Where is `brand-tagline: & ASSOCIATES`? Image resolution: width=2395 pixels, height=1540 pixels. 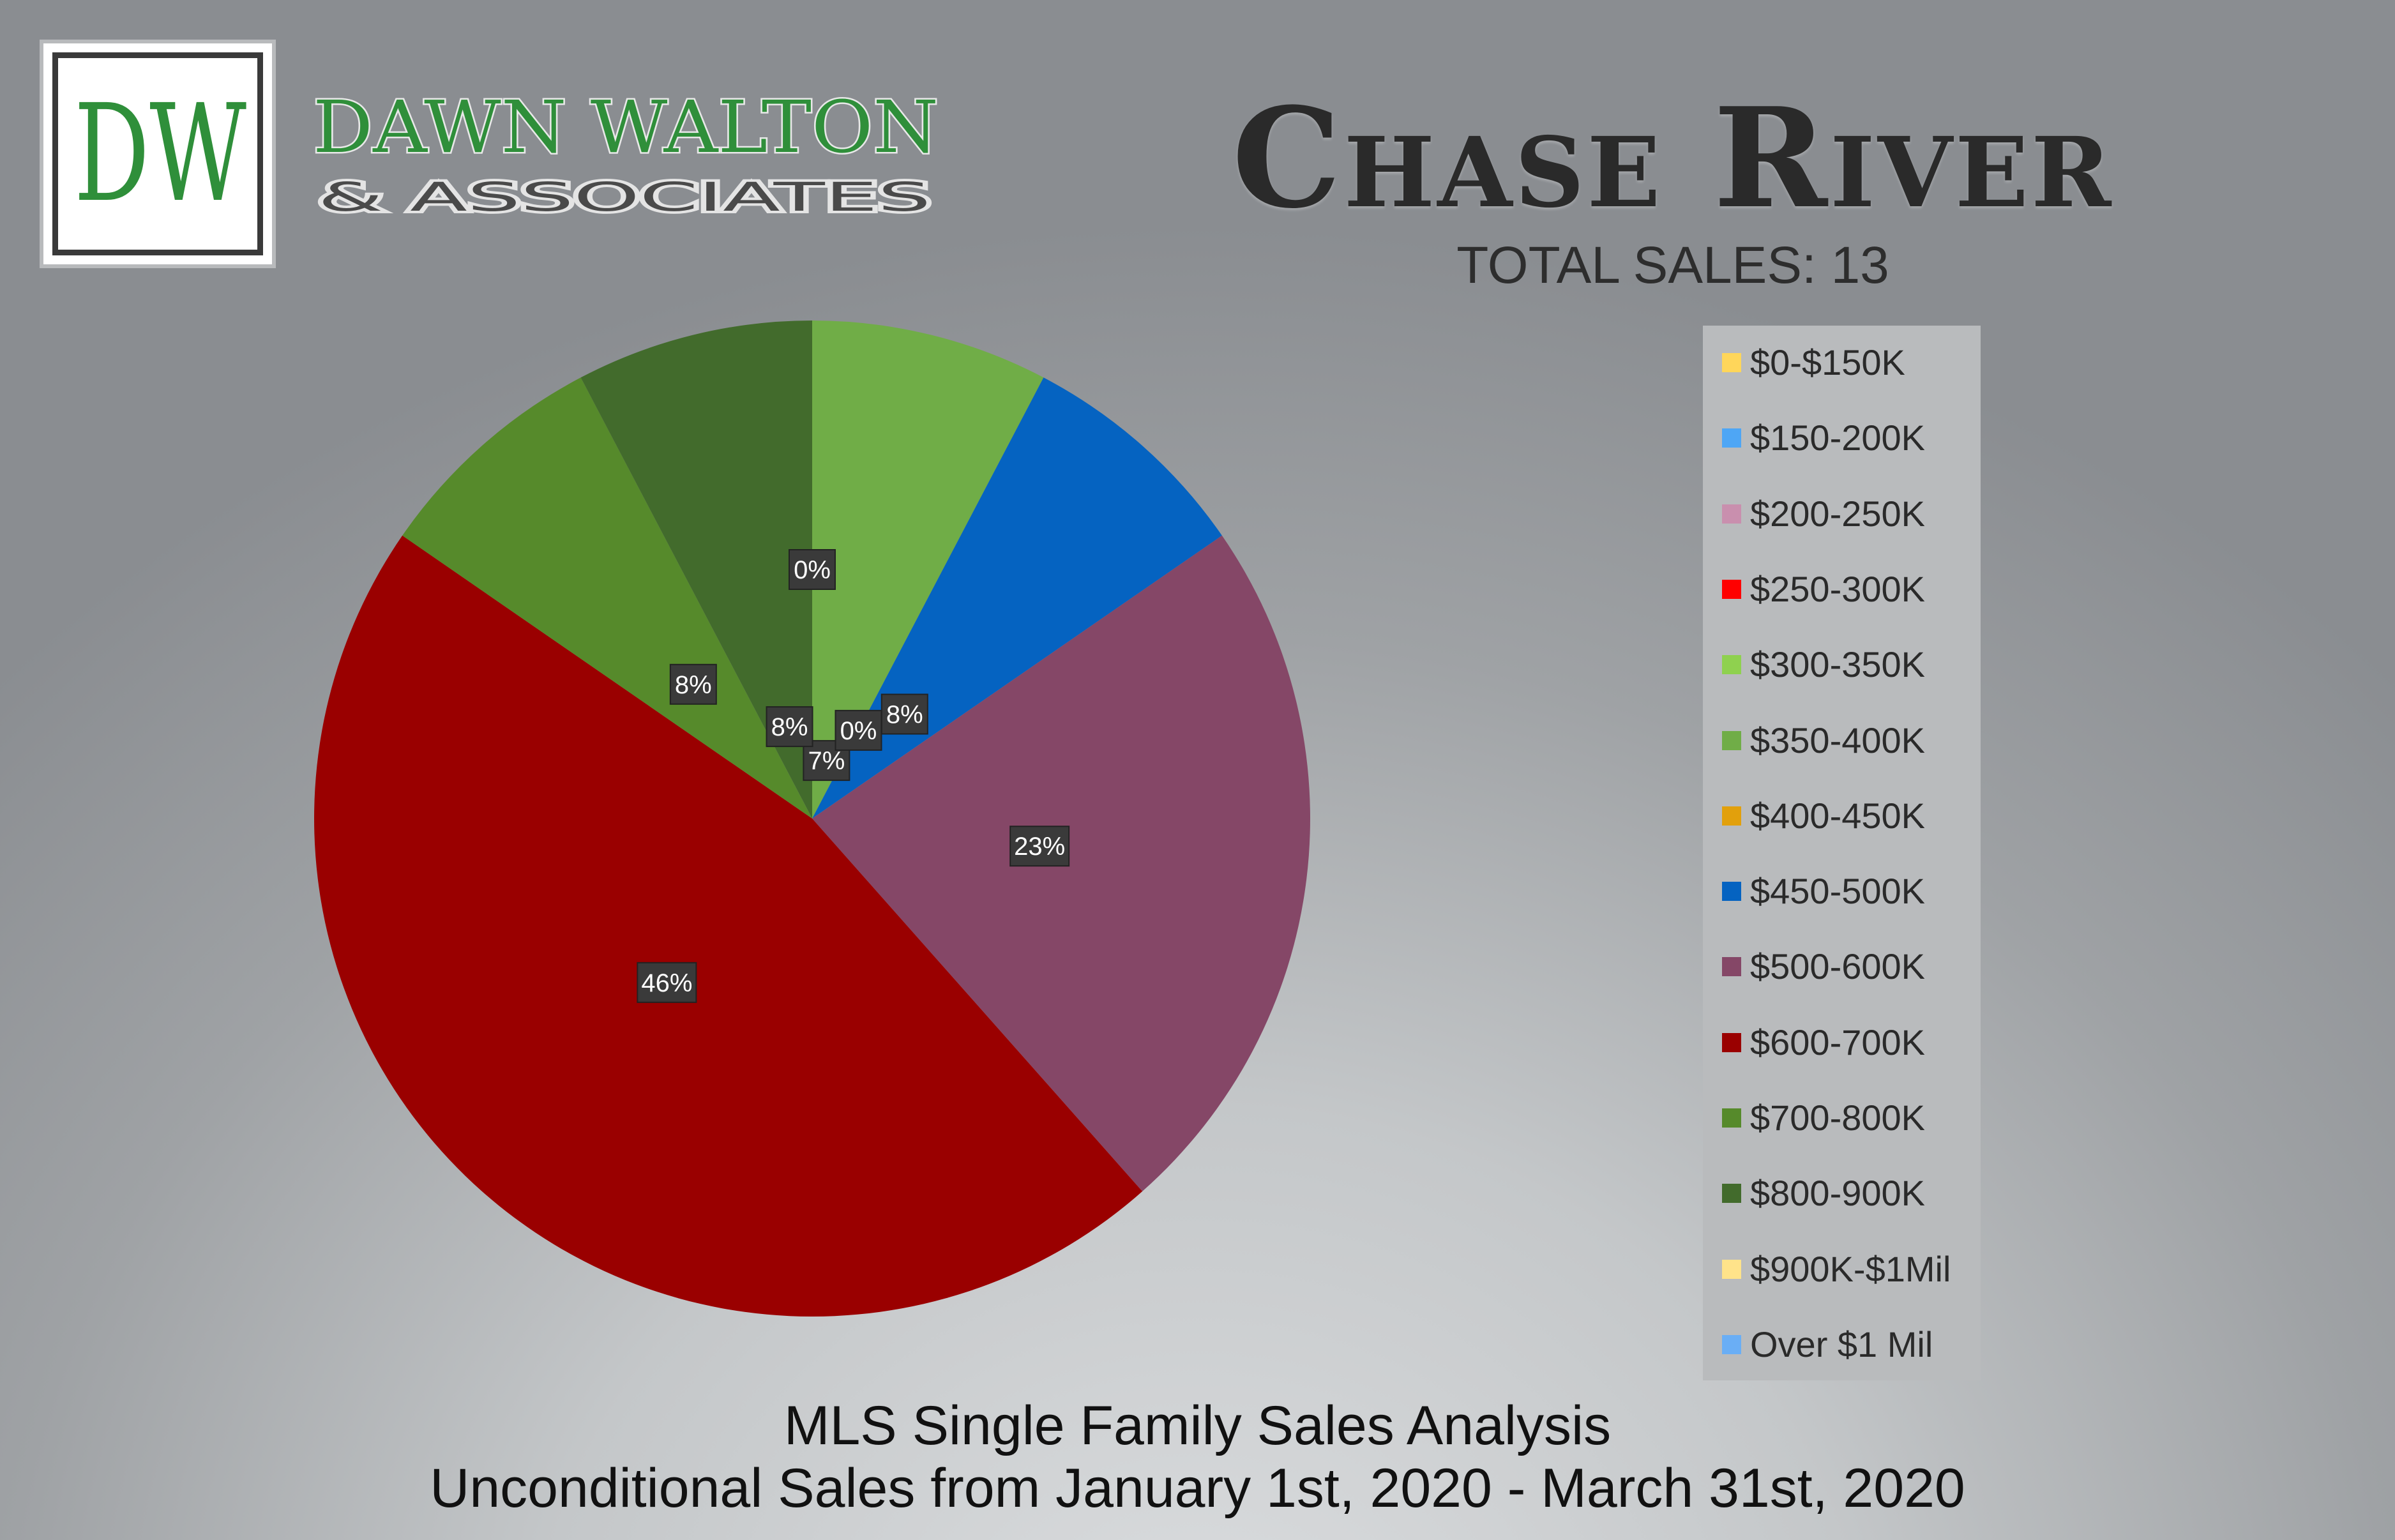 brand-tagline: & ASSOCIATES is located at coordinates (624, 197).